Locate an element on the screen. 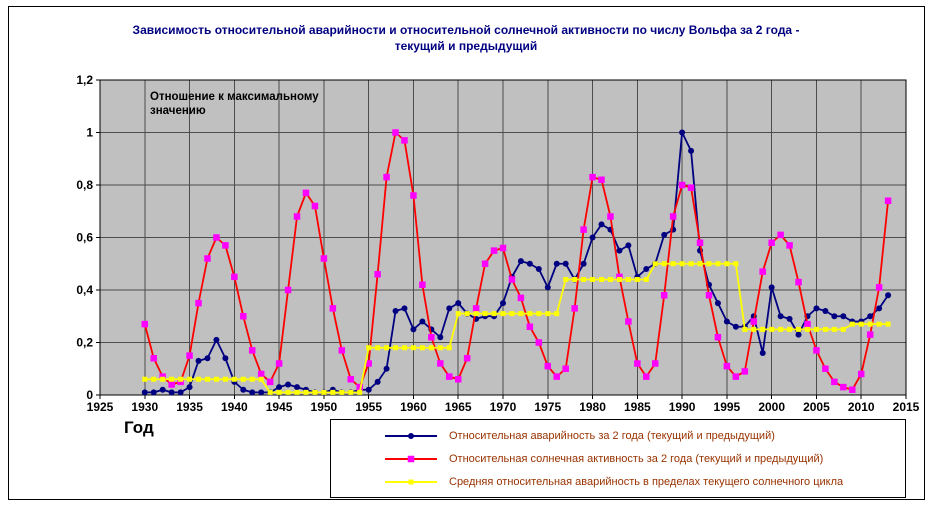  svg-text: 2000 is located at coordinates (771, 407).